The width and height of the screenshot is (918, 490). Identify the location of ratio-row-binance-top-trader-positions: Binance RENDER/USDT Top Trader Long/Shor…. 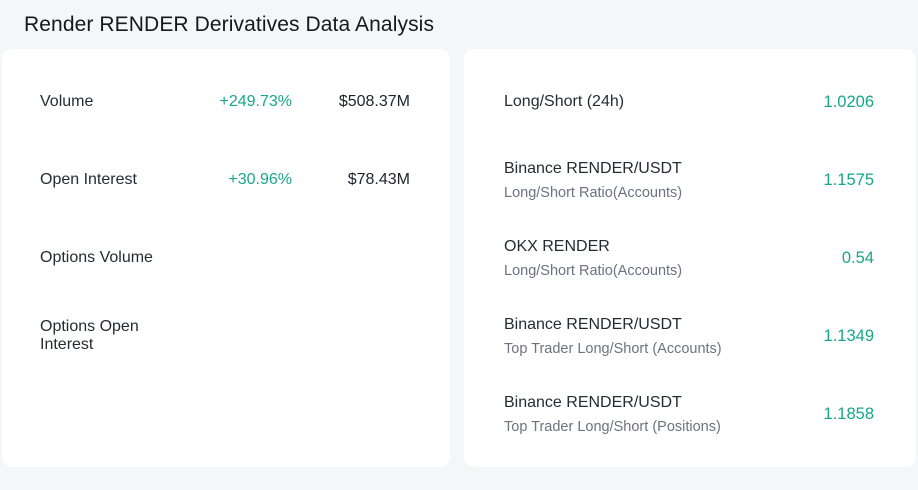
(689, 414).